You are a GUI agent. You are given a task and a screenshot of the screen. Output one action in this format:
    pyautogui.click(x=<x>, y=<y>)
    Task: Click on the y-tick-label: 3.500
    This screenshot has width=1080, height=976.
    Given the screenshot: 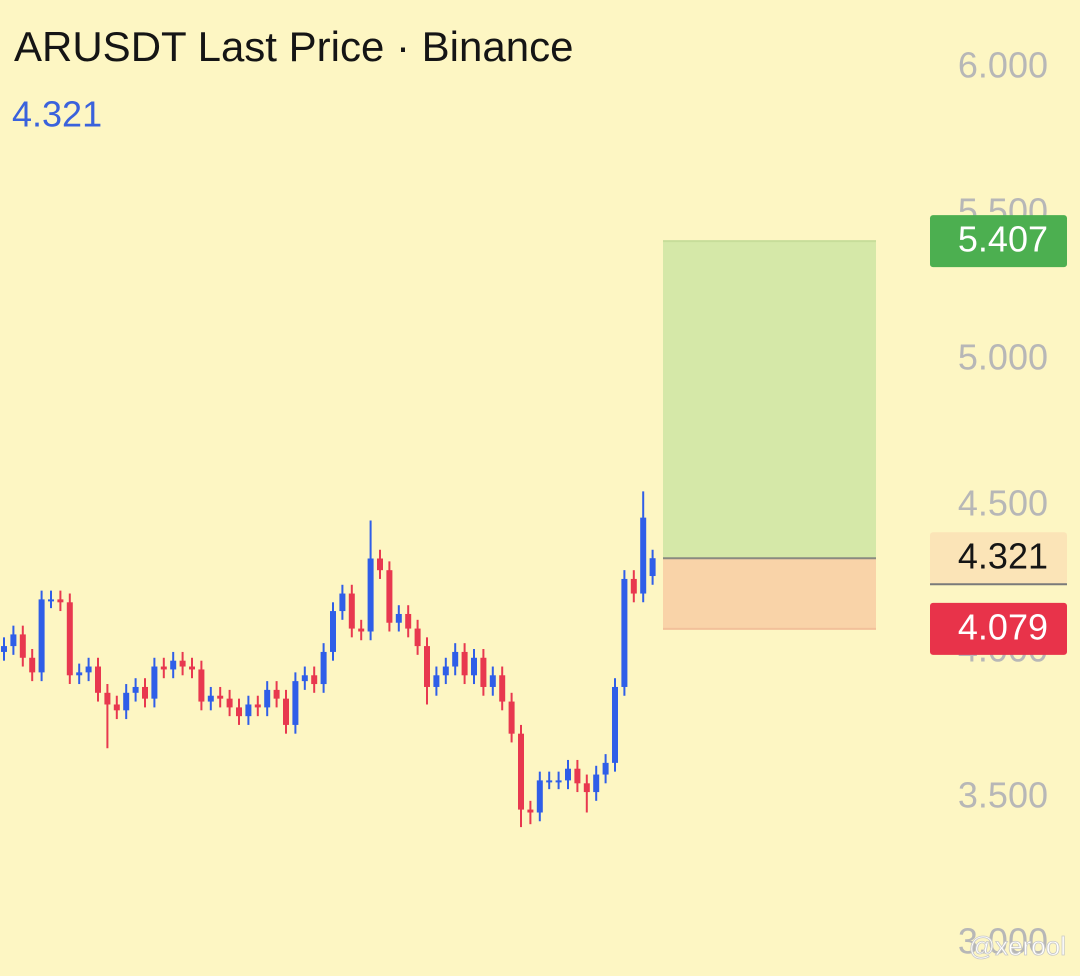 What is the action you would take?
    pyautogui.click(x=1003, y=794)
    